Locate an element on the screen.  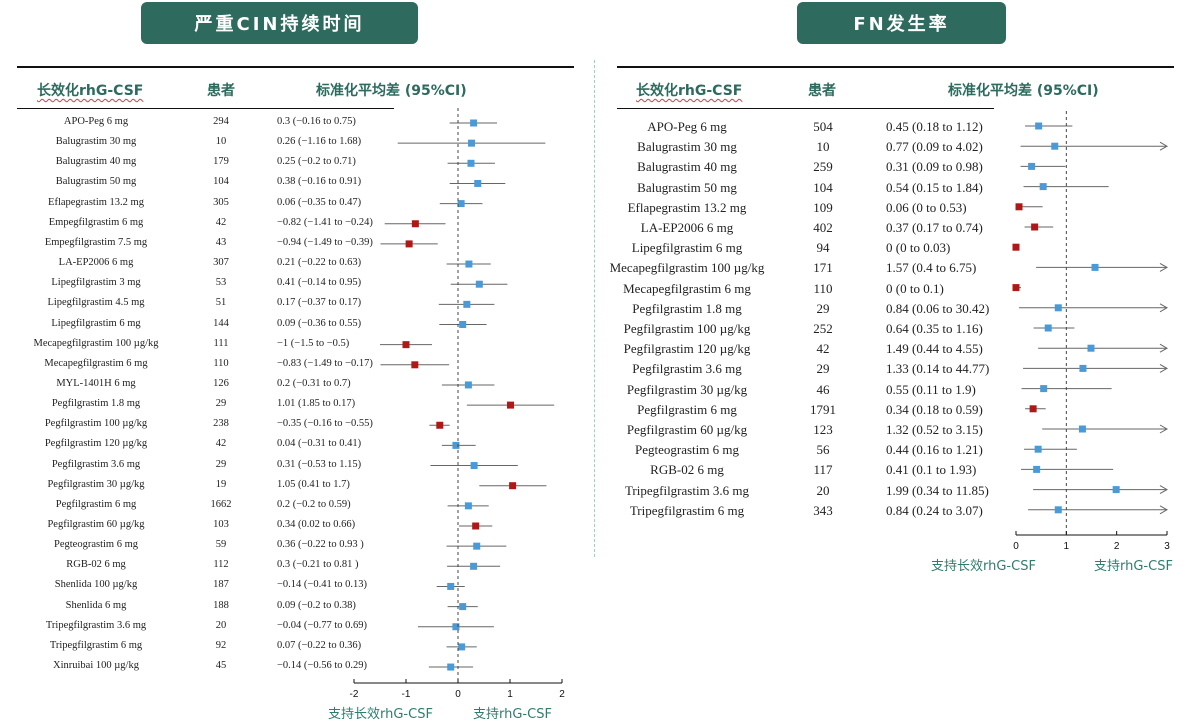
drug-name: APO-Peg 6 mg is located at coordinates (96, 121).